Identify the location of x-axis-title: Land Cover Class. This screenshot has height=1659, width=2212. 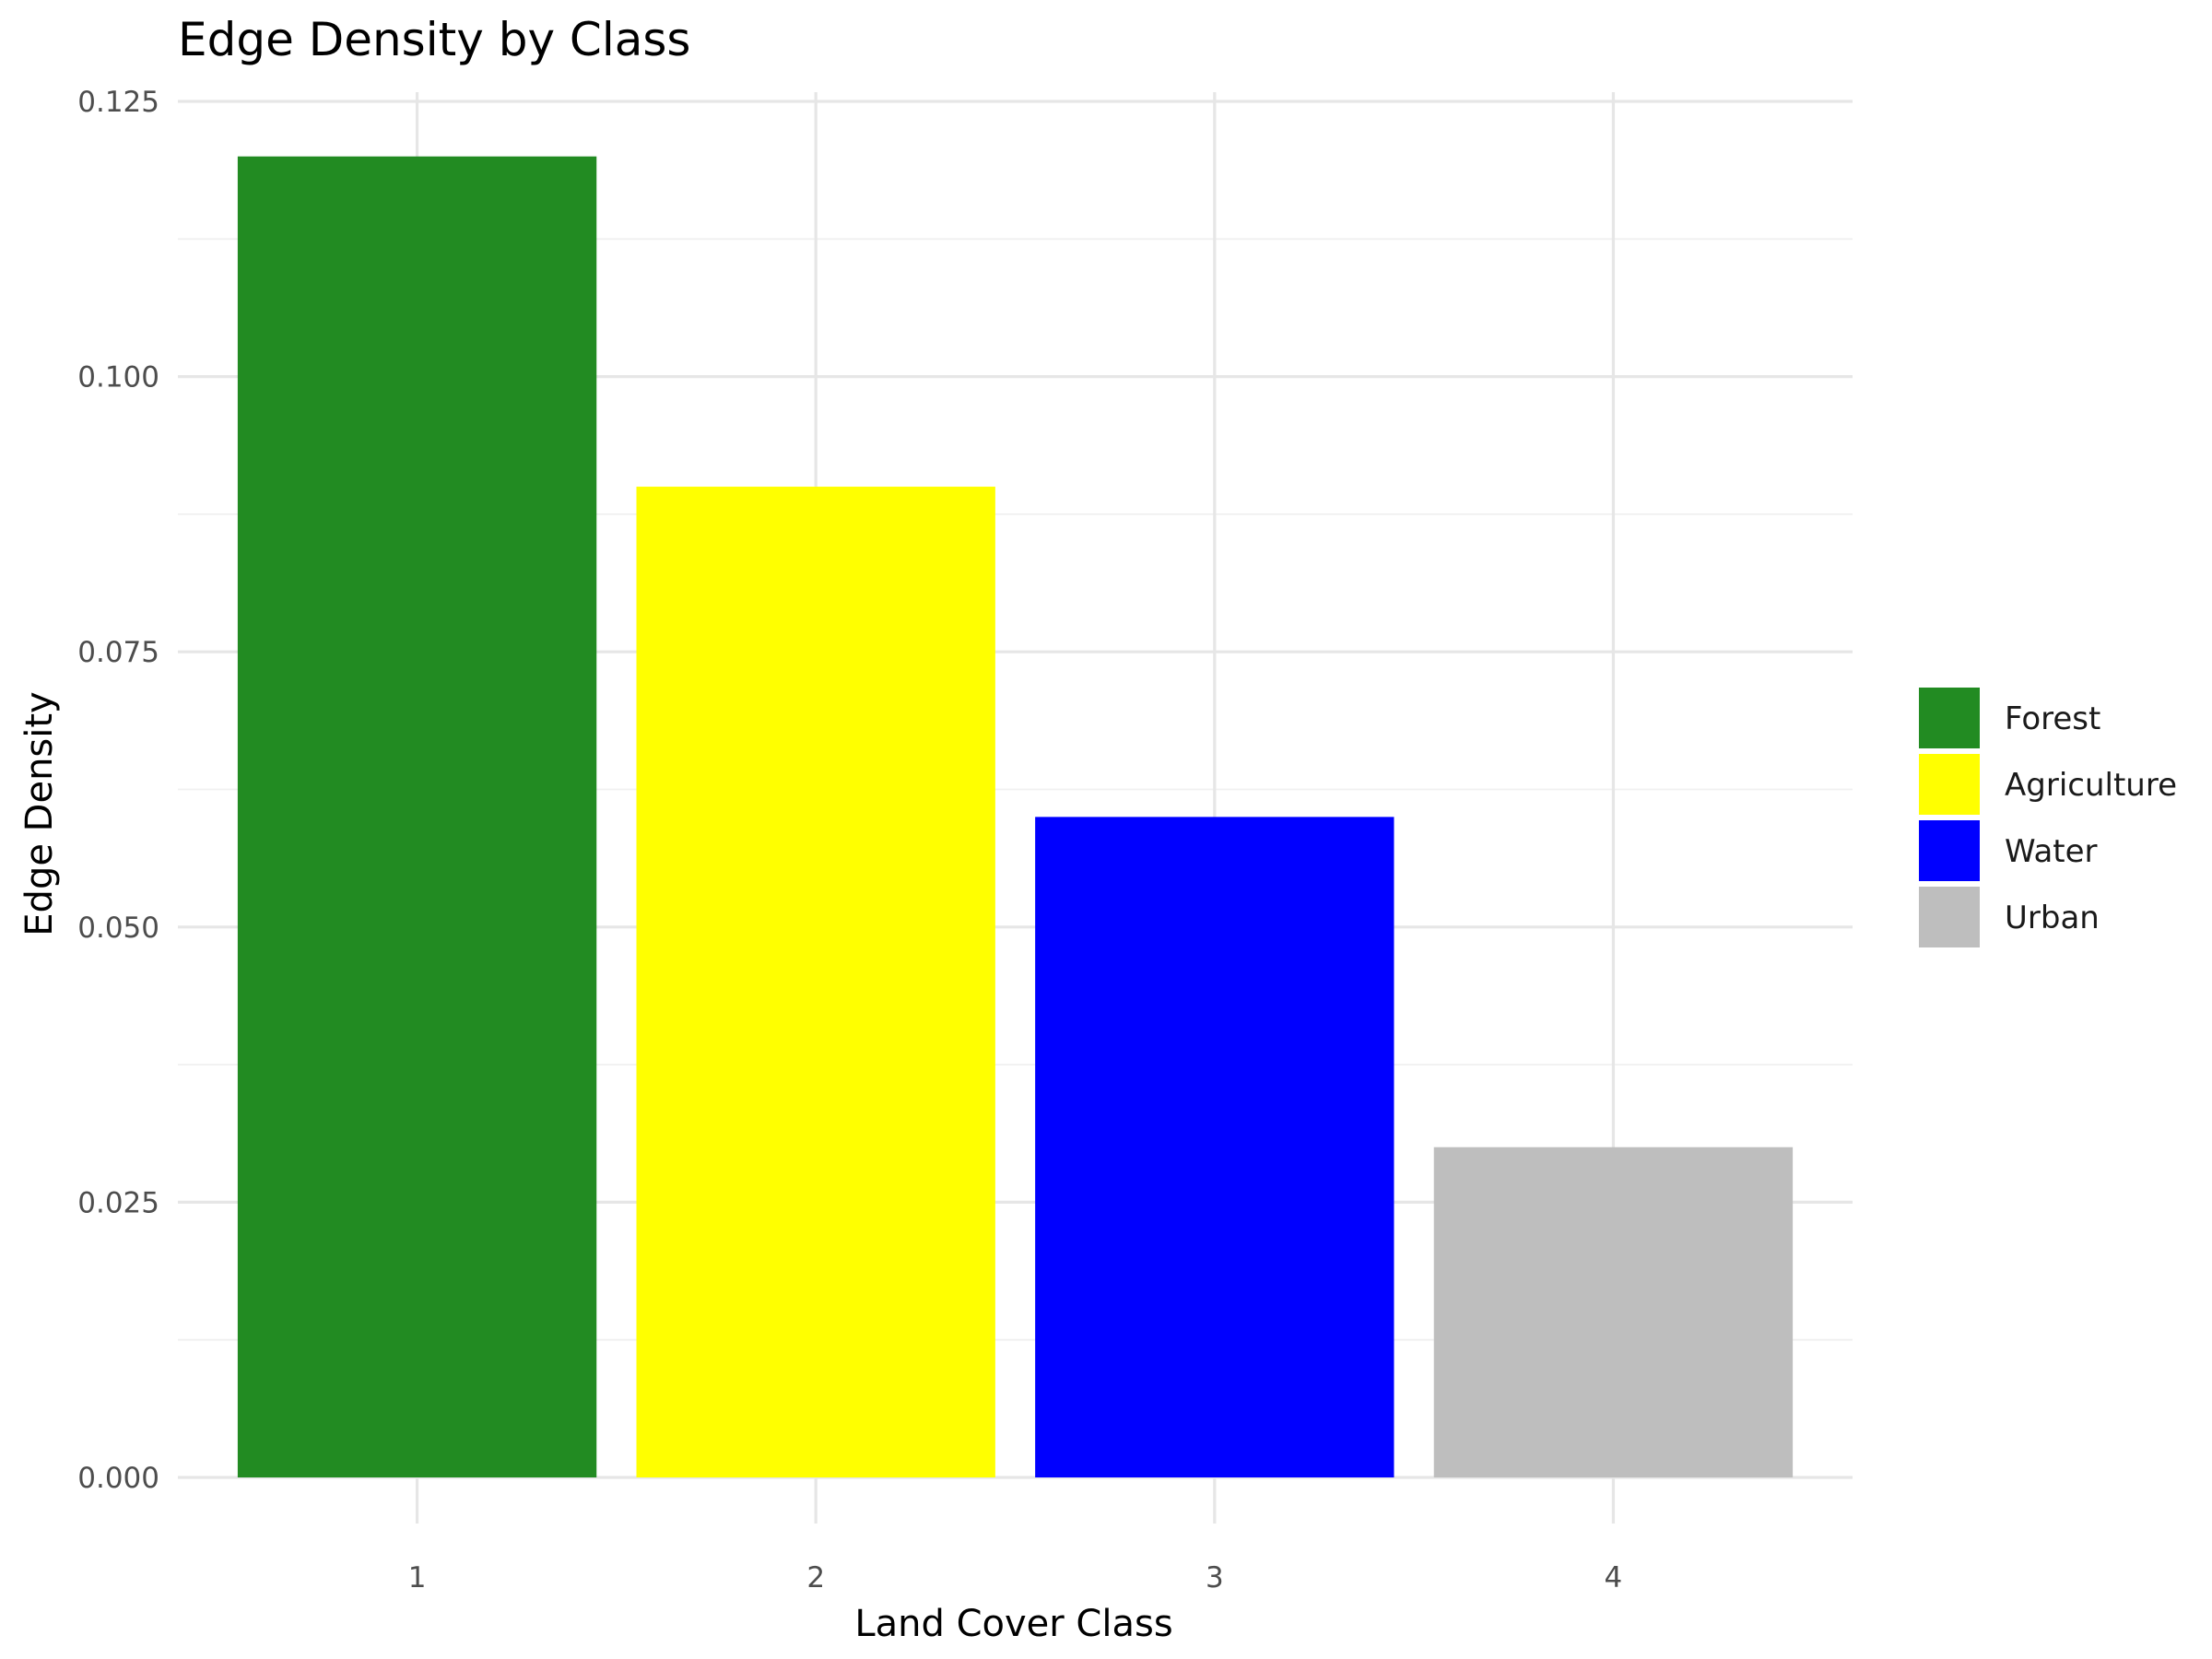
(1013, 1624).